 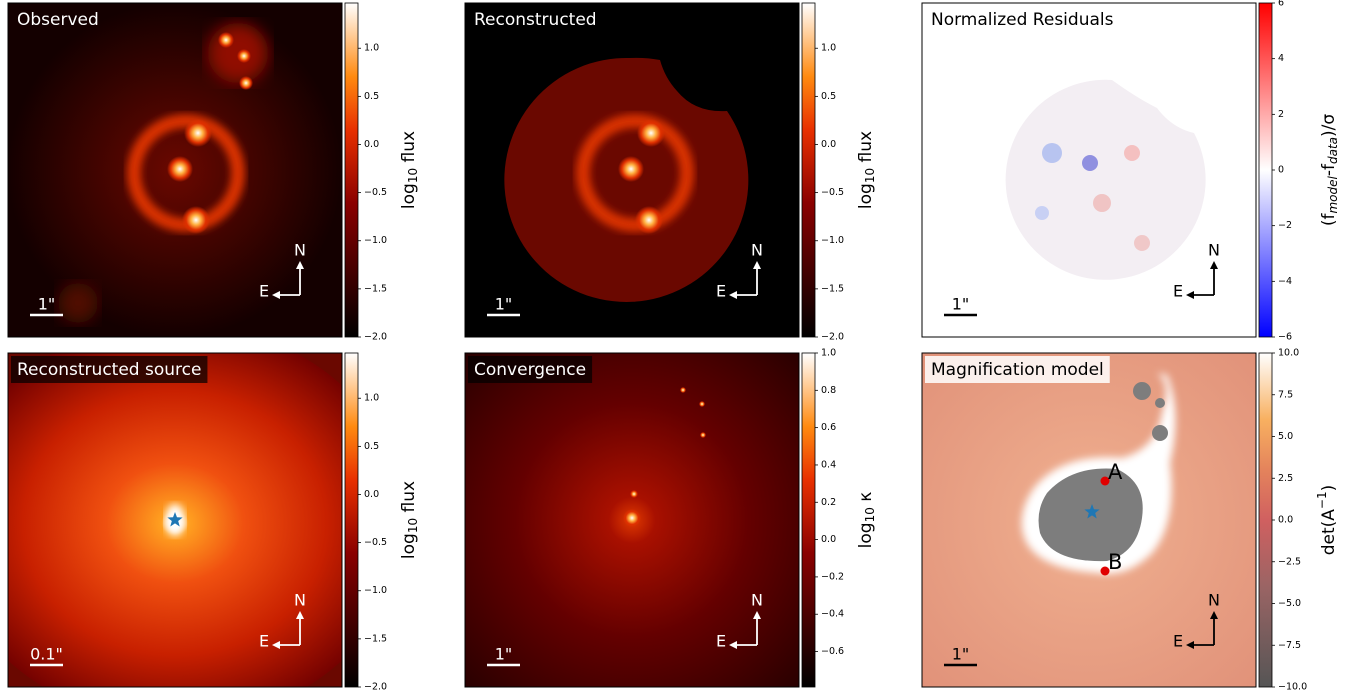 I want to click on panel-title: Convergence, so click(x=530, y=370).